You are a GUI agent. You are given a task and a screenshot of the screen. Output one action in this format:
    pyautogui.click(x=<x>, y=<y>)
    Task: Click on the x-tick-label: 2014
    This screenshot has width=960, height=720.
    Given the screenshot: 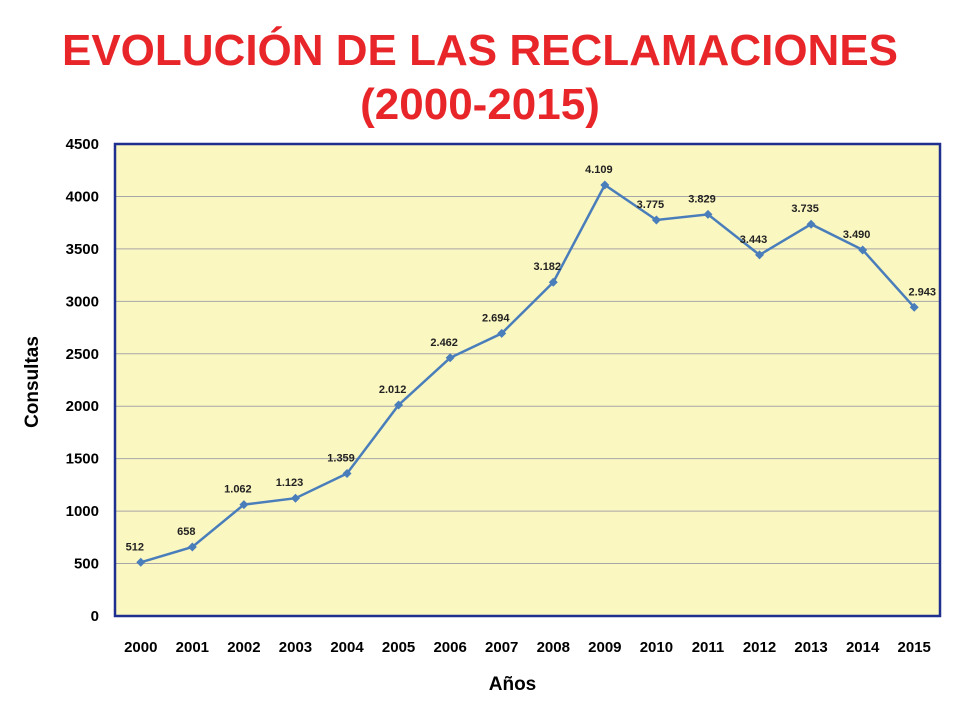 What is the action you would take?
    pyautogui.click(x=863, y=647)
    